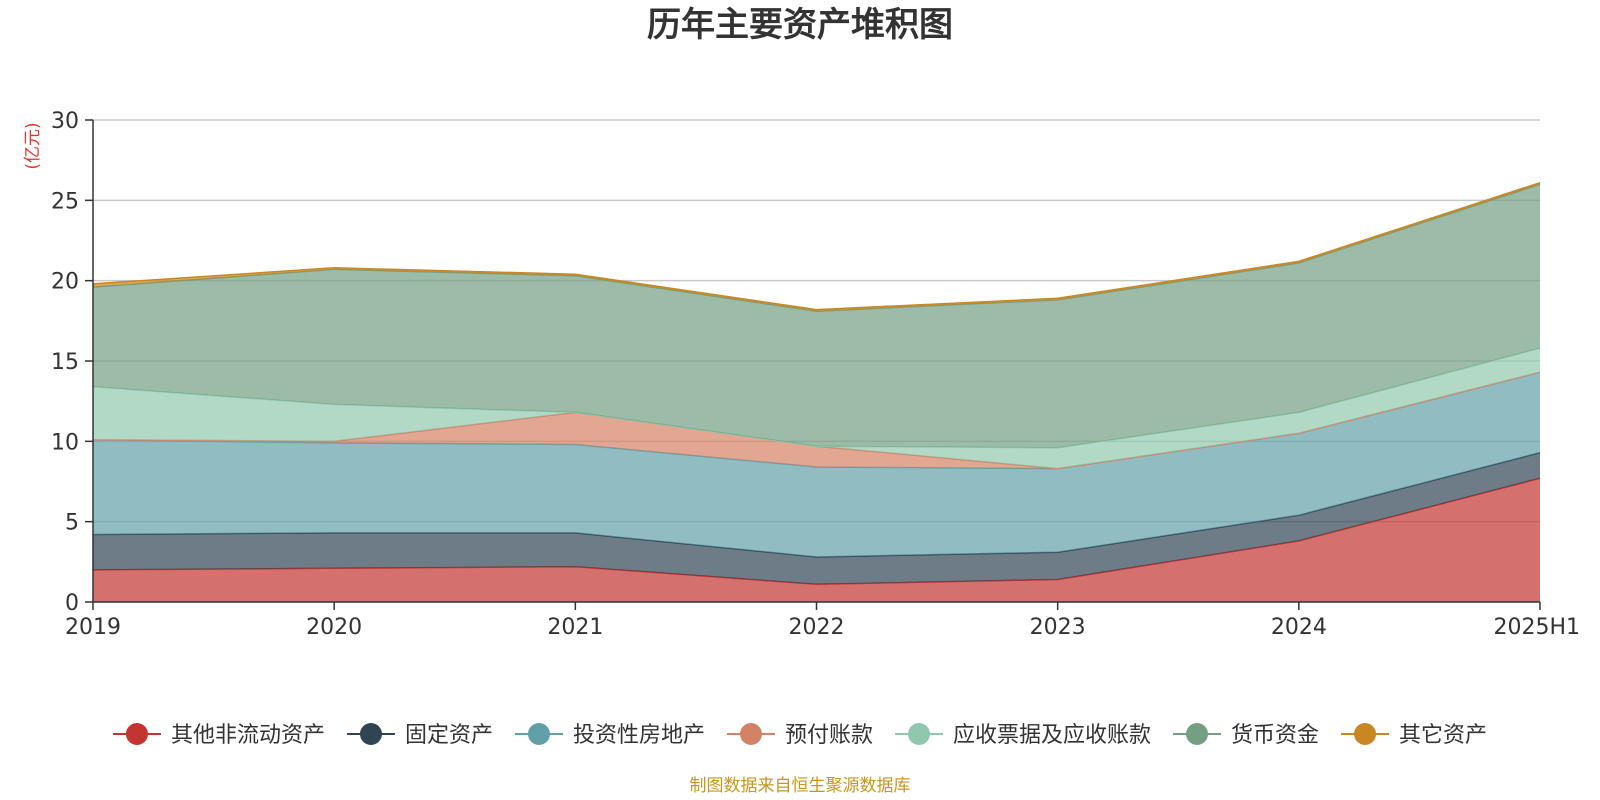 The width and height of the screenshot is (1600, 800). What do you see at coordinates (72, 523) in the screenshot?
I see `y-tick-label: 5` at bounding box center [72, 523].